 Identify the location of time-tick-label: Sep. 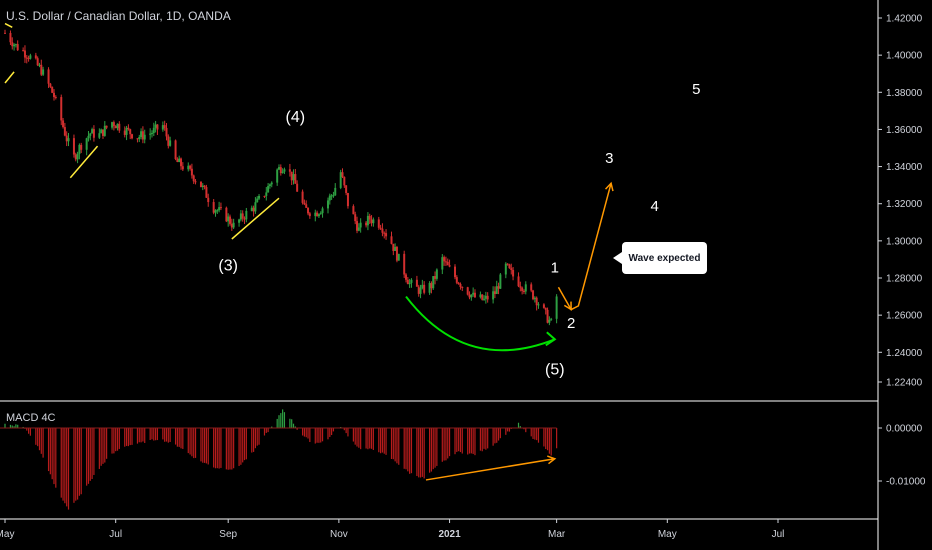
(228, 534).